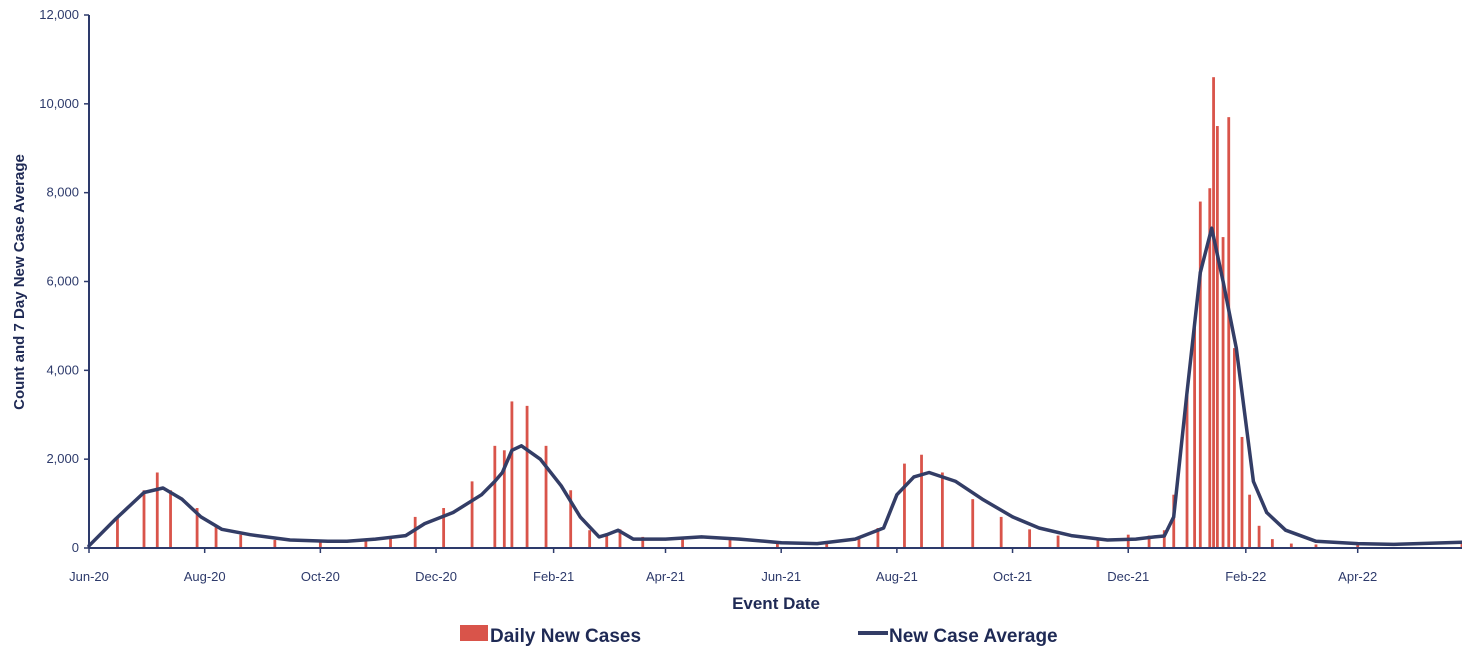 The image size is (1462, 647). Describe the element at coordinates (436, 576) in the screenshot. I see `x-tick-label: Dec-20` at that location.